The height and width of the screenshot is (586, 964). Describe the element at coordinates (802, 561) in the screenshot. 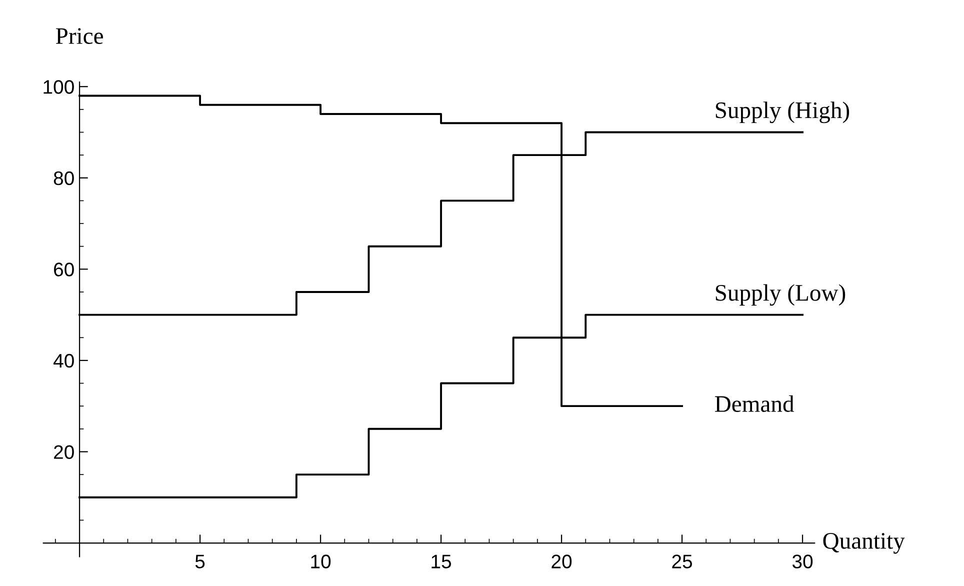

I see `x-tick-label: 30` at that location.